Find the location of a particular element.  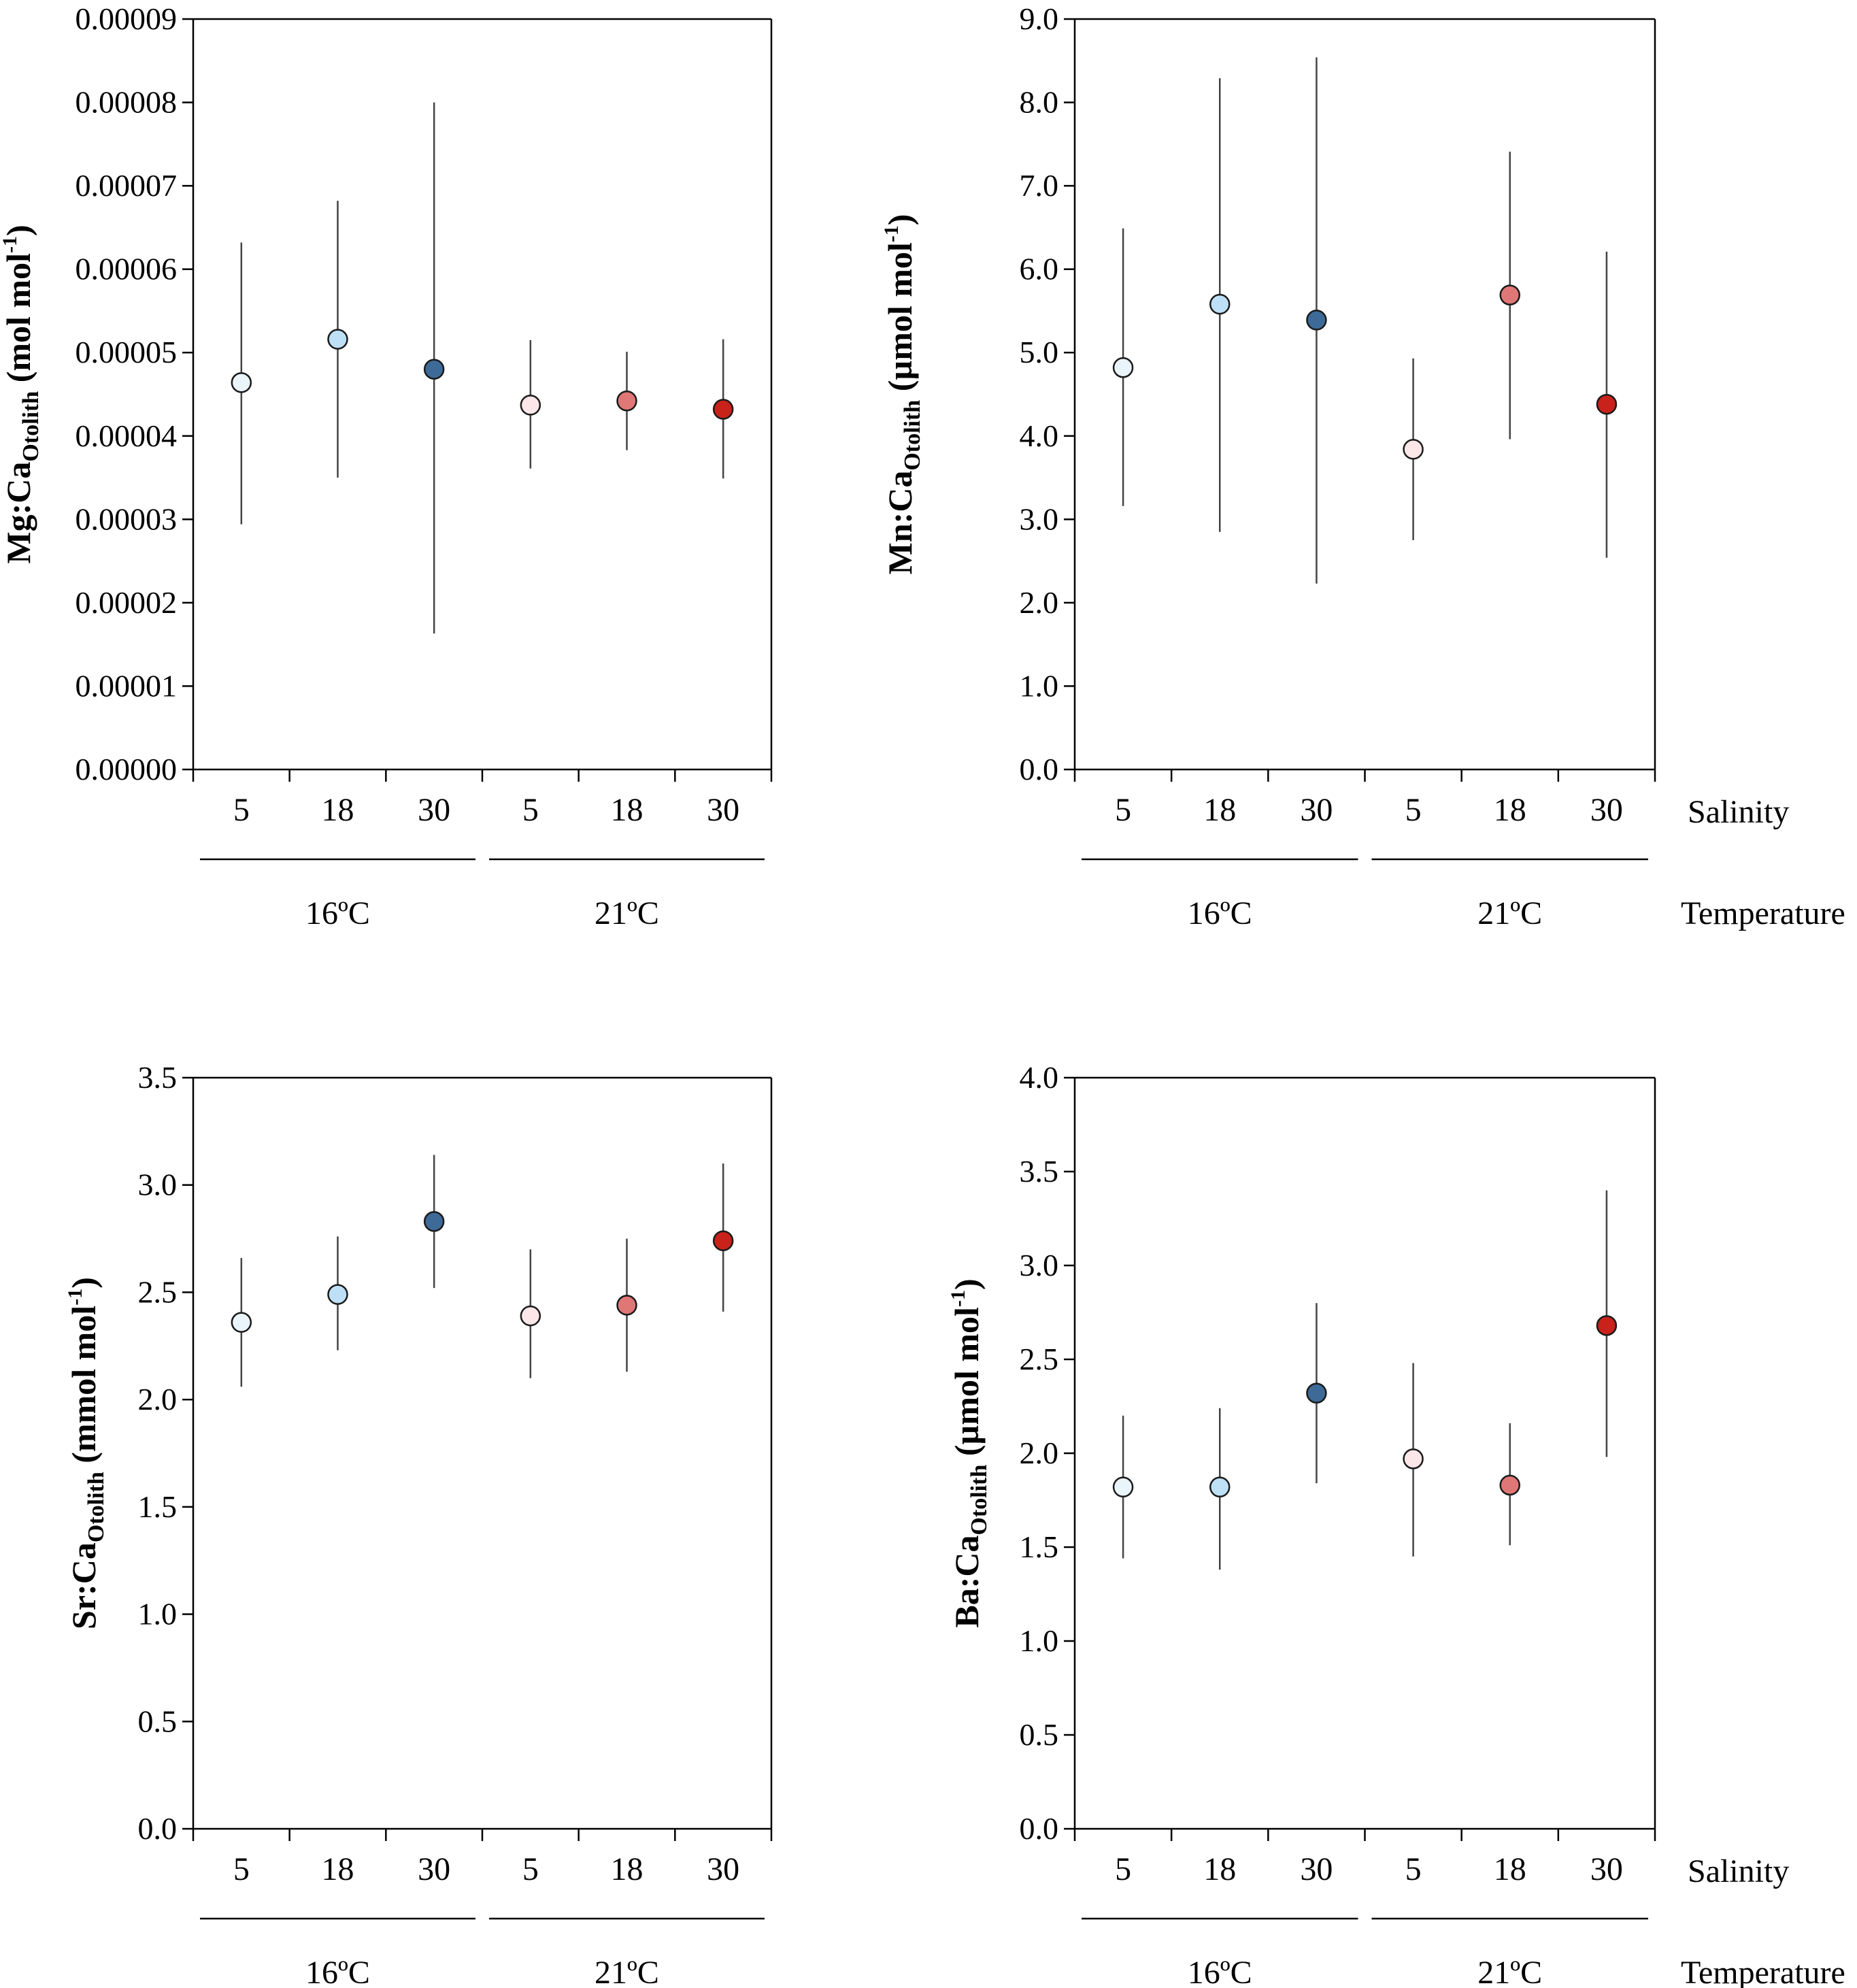

y-tick-label: 0.00002 is located at coordinates (127, 602).